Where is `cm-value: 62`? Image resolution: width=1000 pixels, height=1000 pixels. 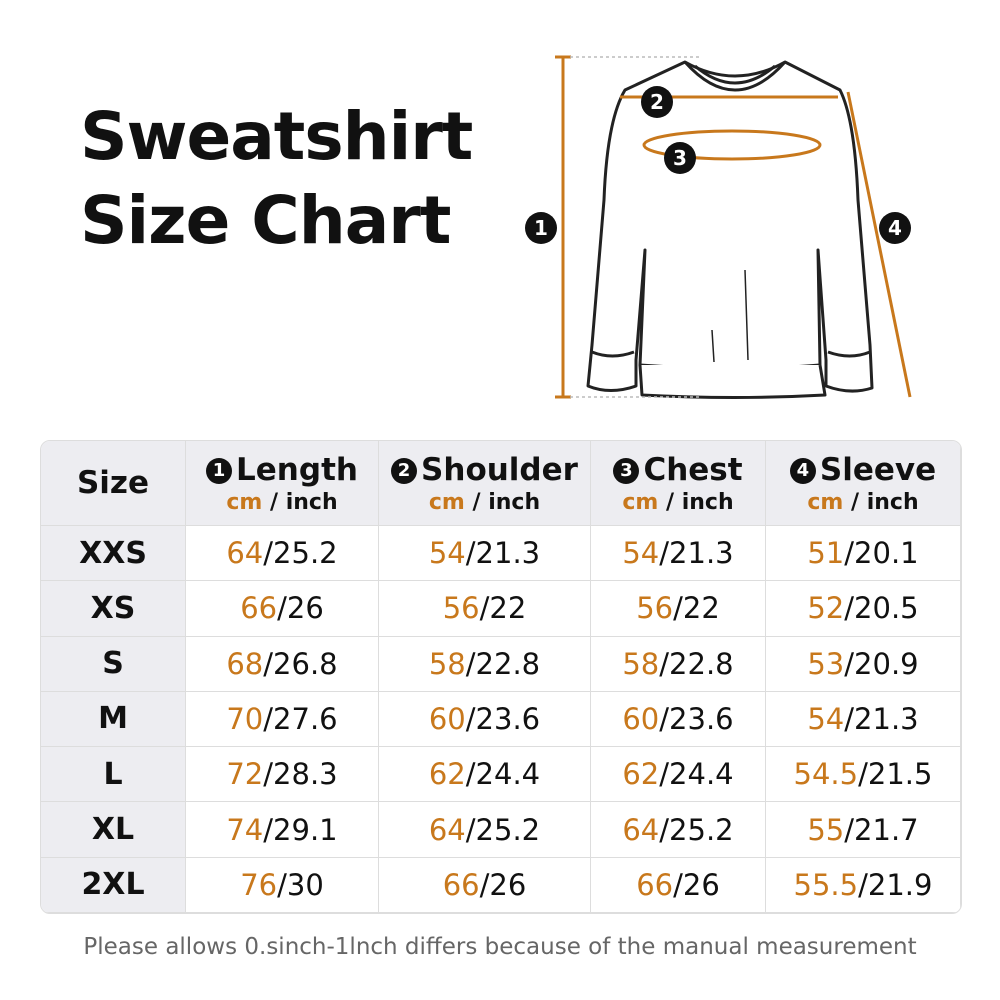 cm-value: 62 is located at coordinates (447, 774).